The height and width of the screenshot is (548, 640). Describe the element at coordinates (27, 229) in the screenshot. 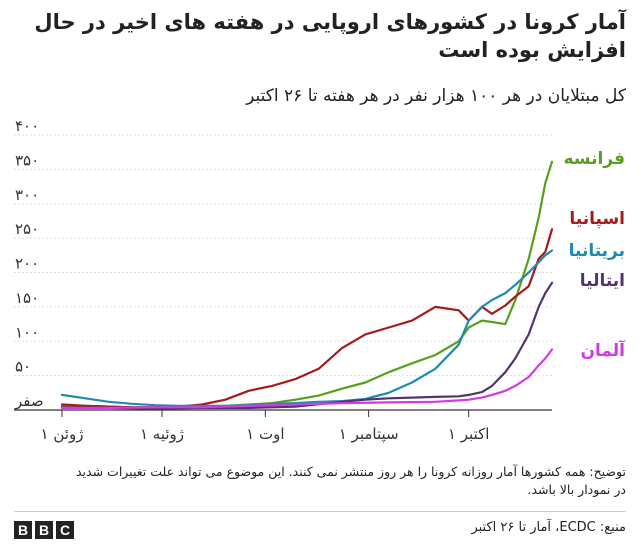

I see `y-tick-label: ۲۵۰` at that location.